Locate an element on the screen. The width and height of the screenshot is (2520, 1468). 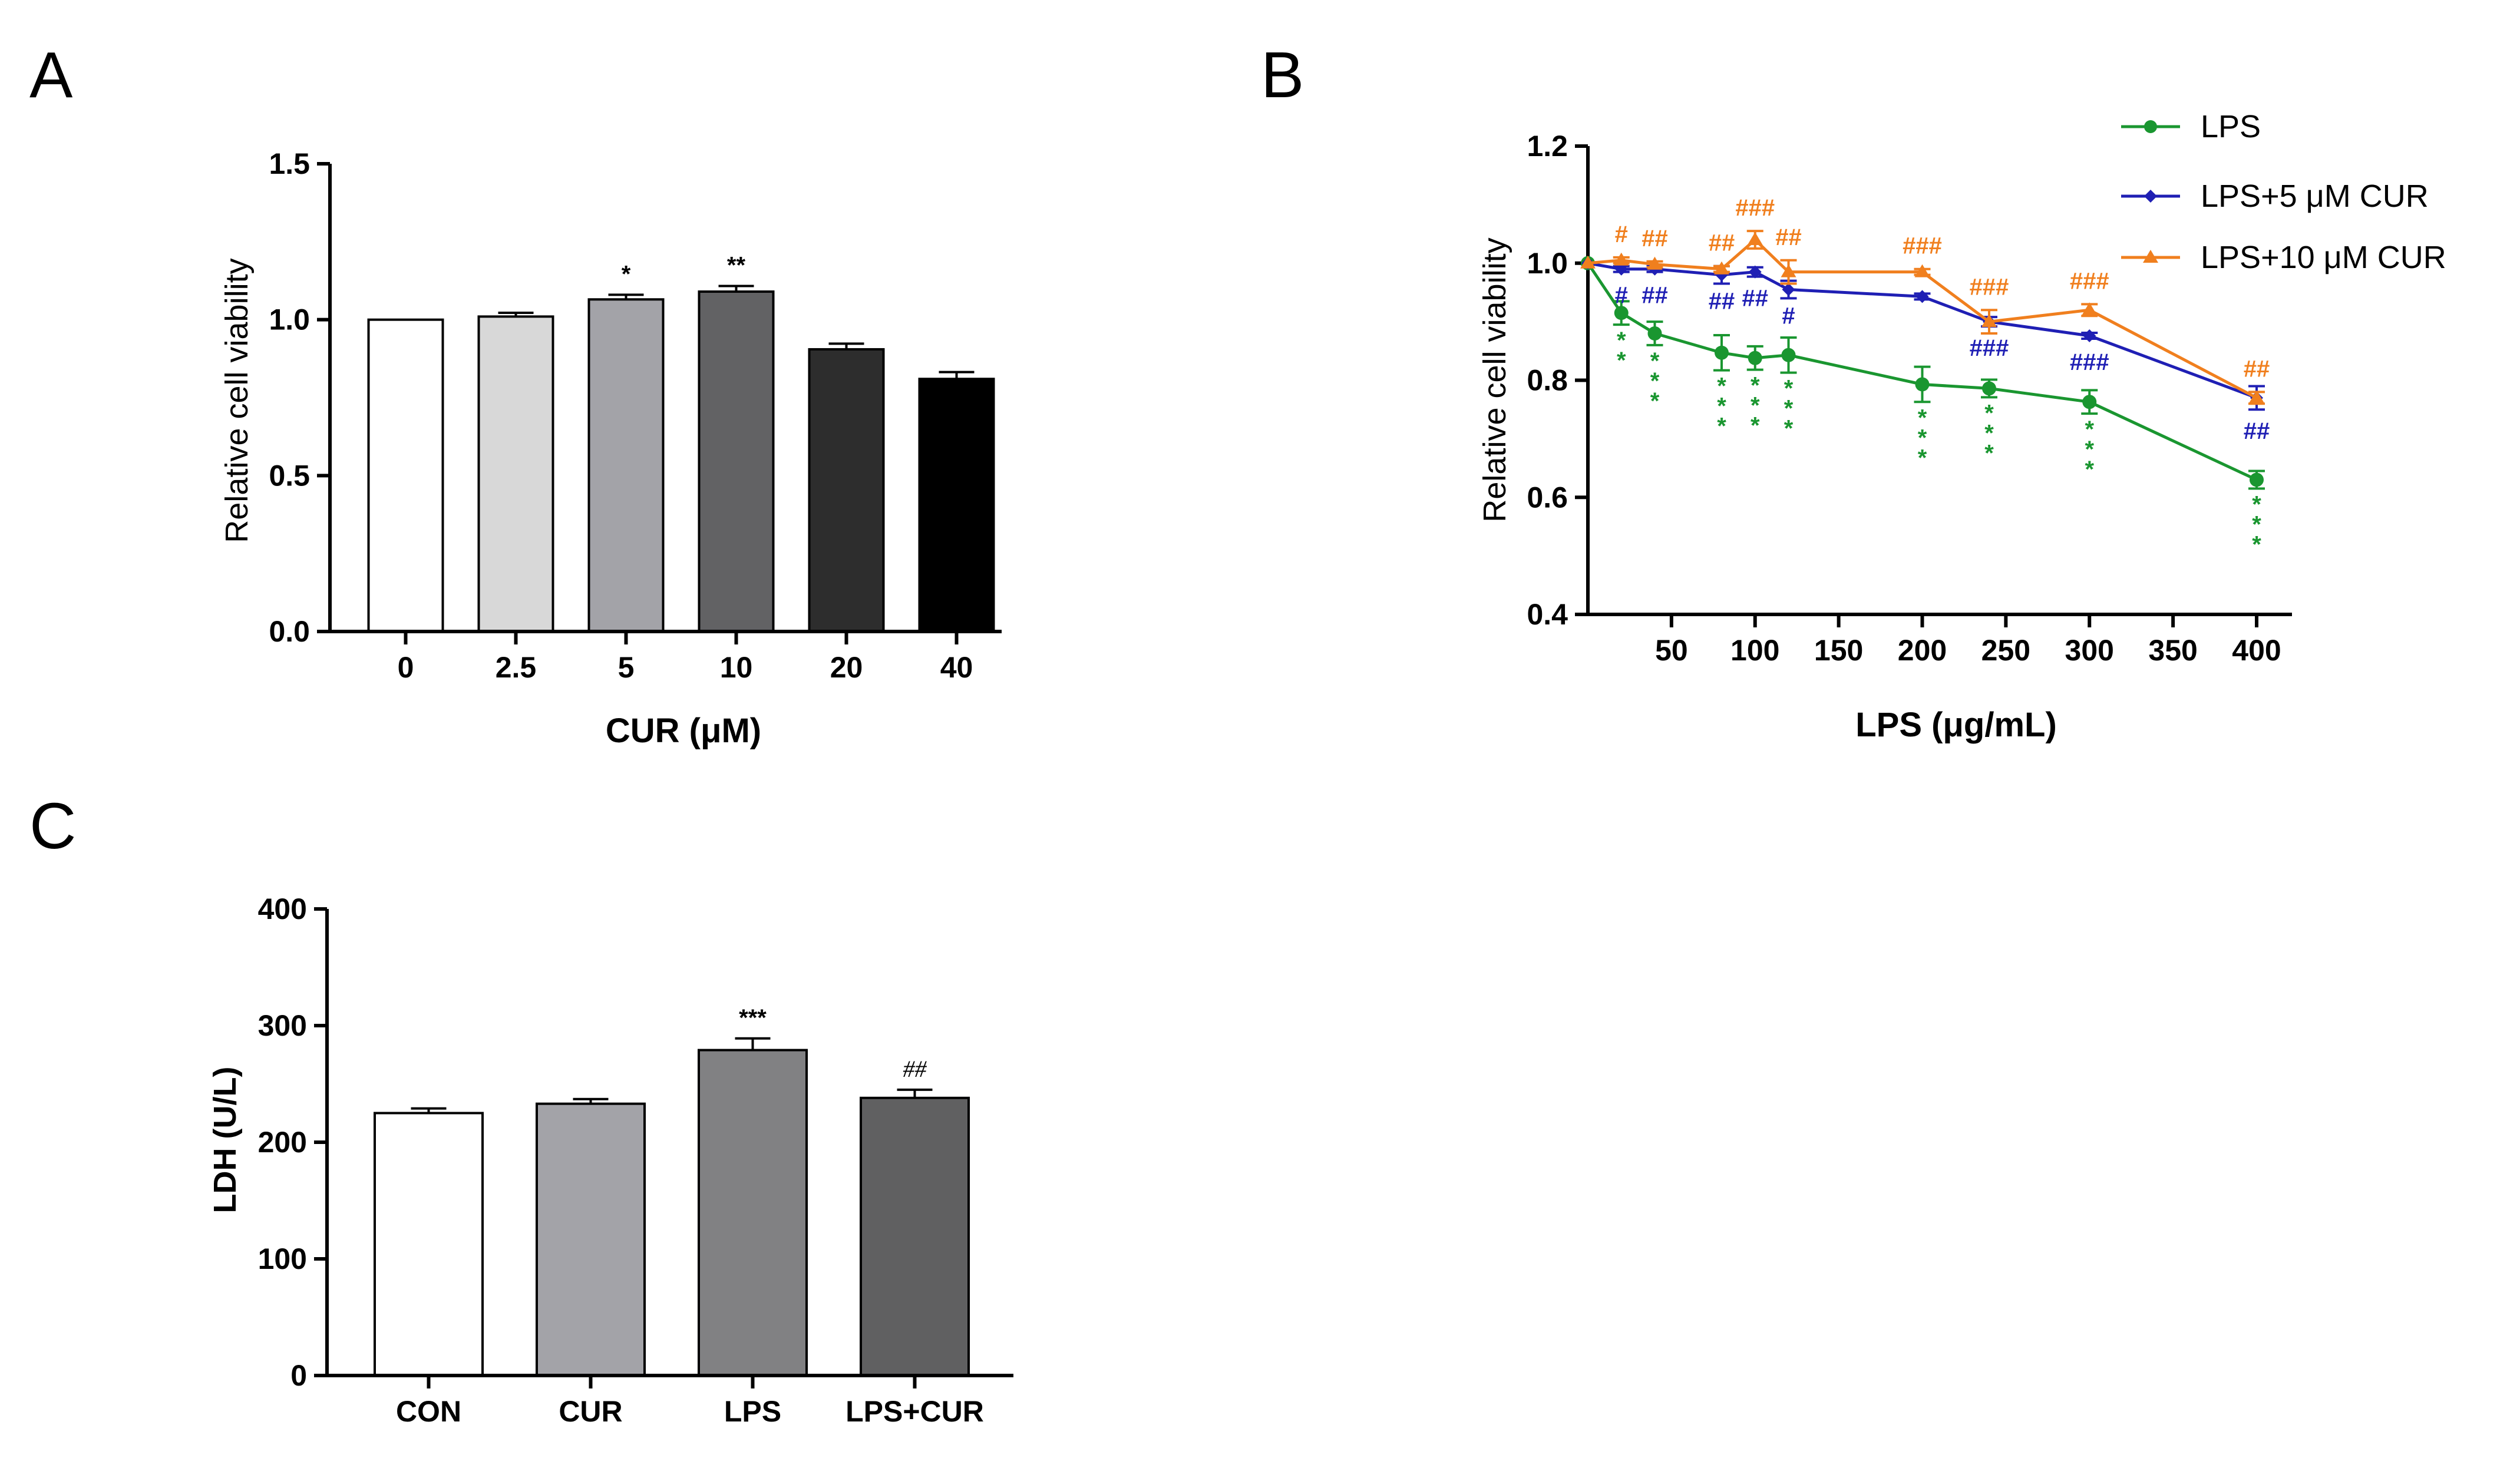
y-tick-label: 1.2 is located at coordinates (1547, 146).